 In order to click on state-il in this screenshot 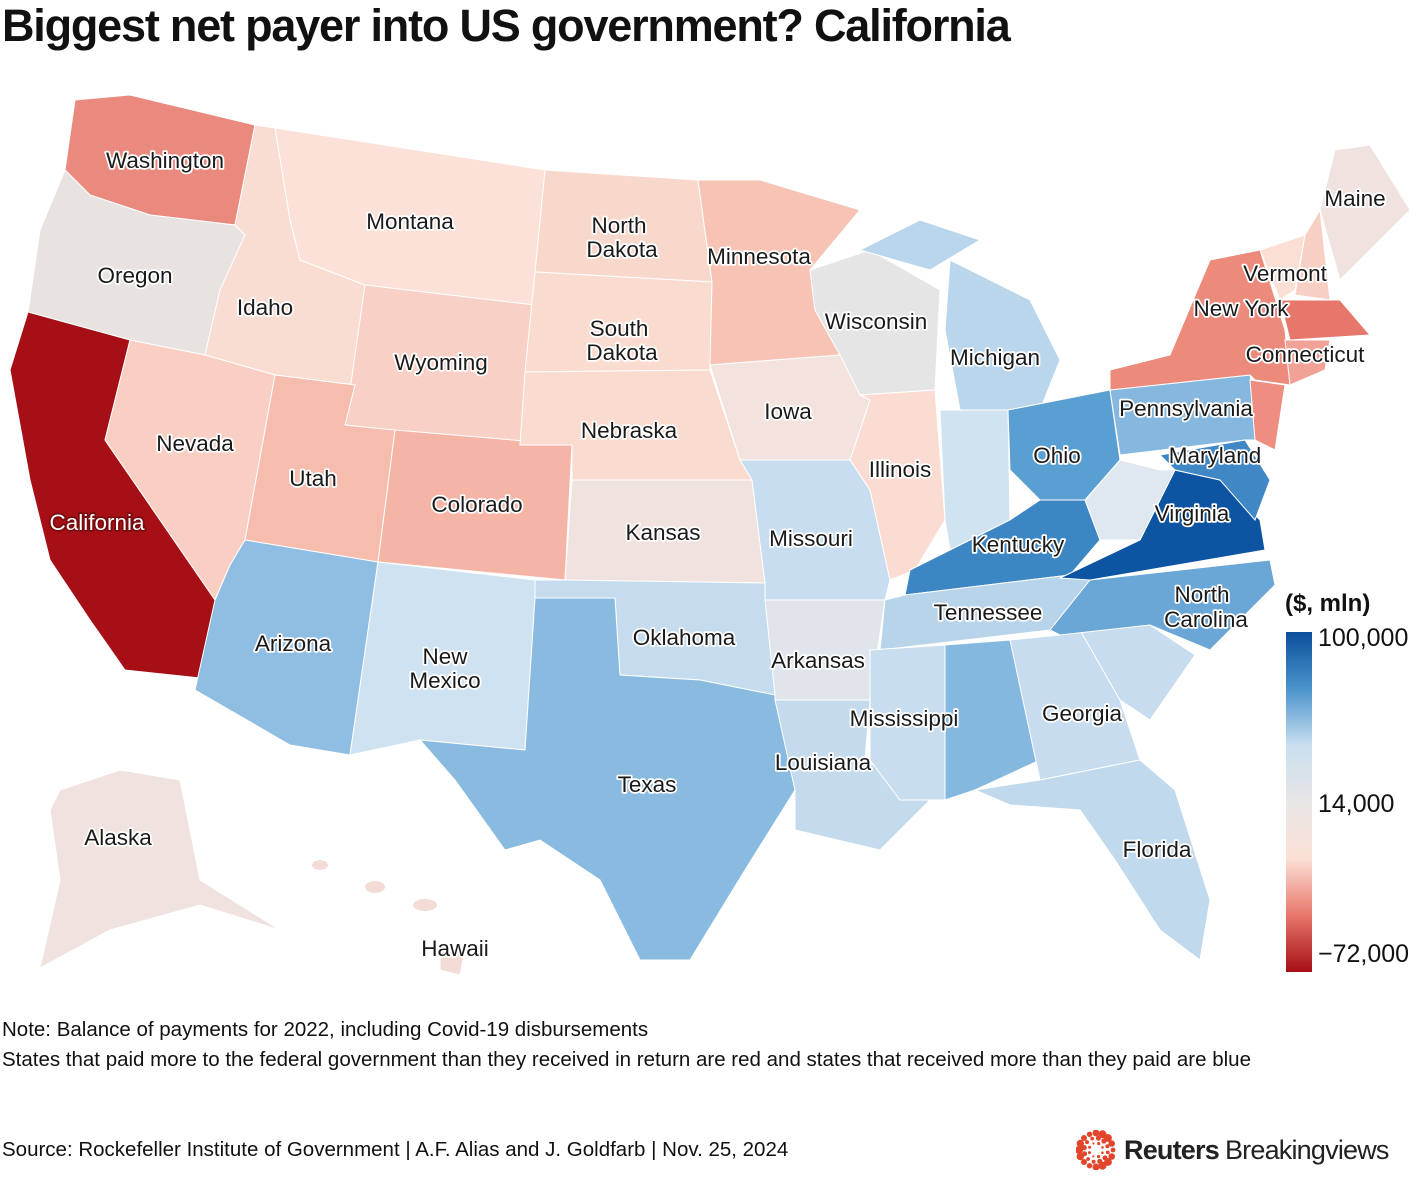, I will do `click(897, 485)`.